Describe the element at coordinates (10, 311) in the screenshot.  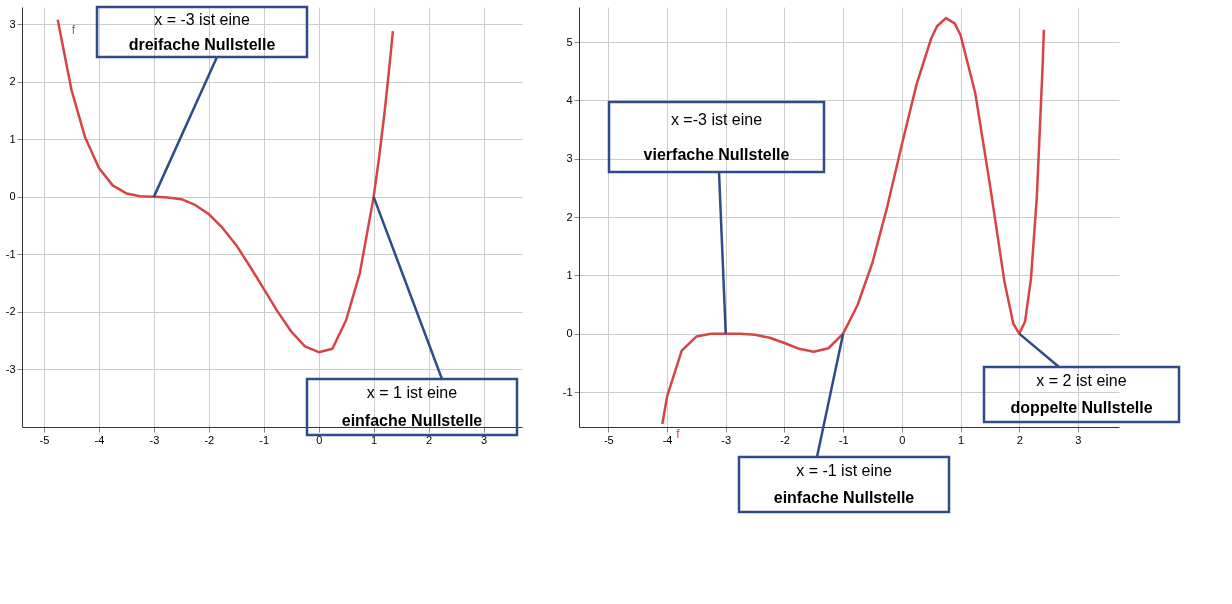
I see `y-tick-label: -2` at that location.